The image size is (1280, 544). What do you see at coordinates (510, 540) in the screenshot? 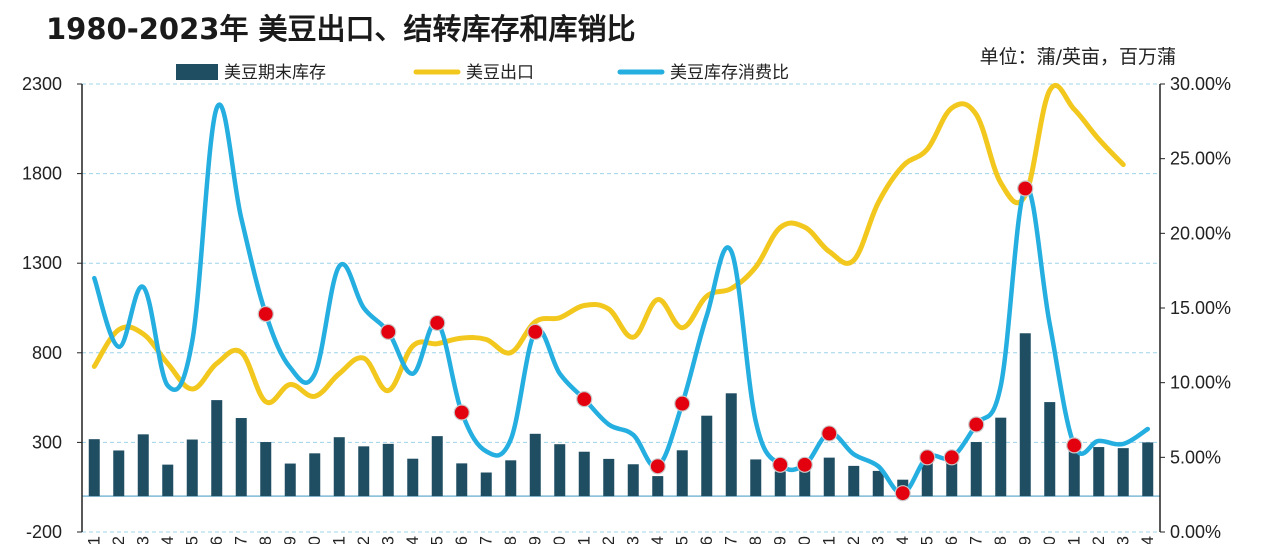
I see `x-tick-label: 7-98` at bounding box center [510, 540].